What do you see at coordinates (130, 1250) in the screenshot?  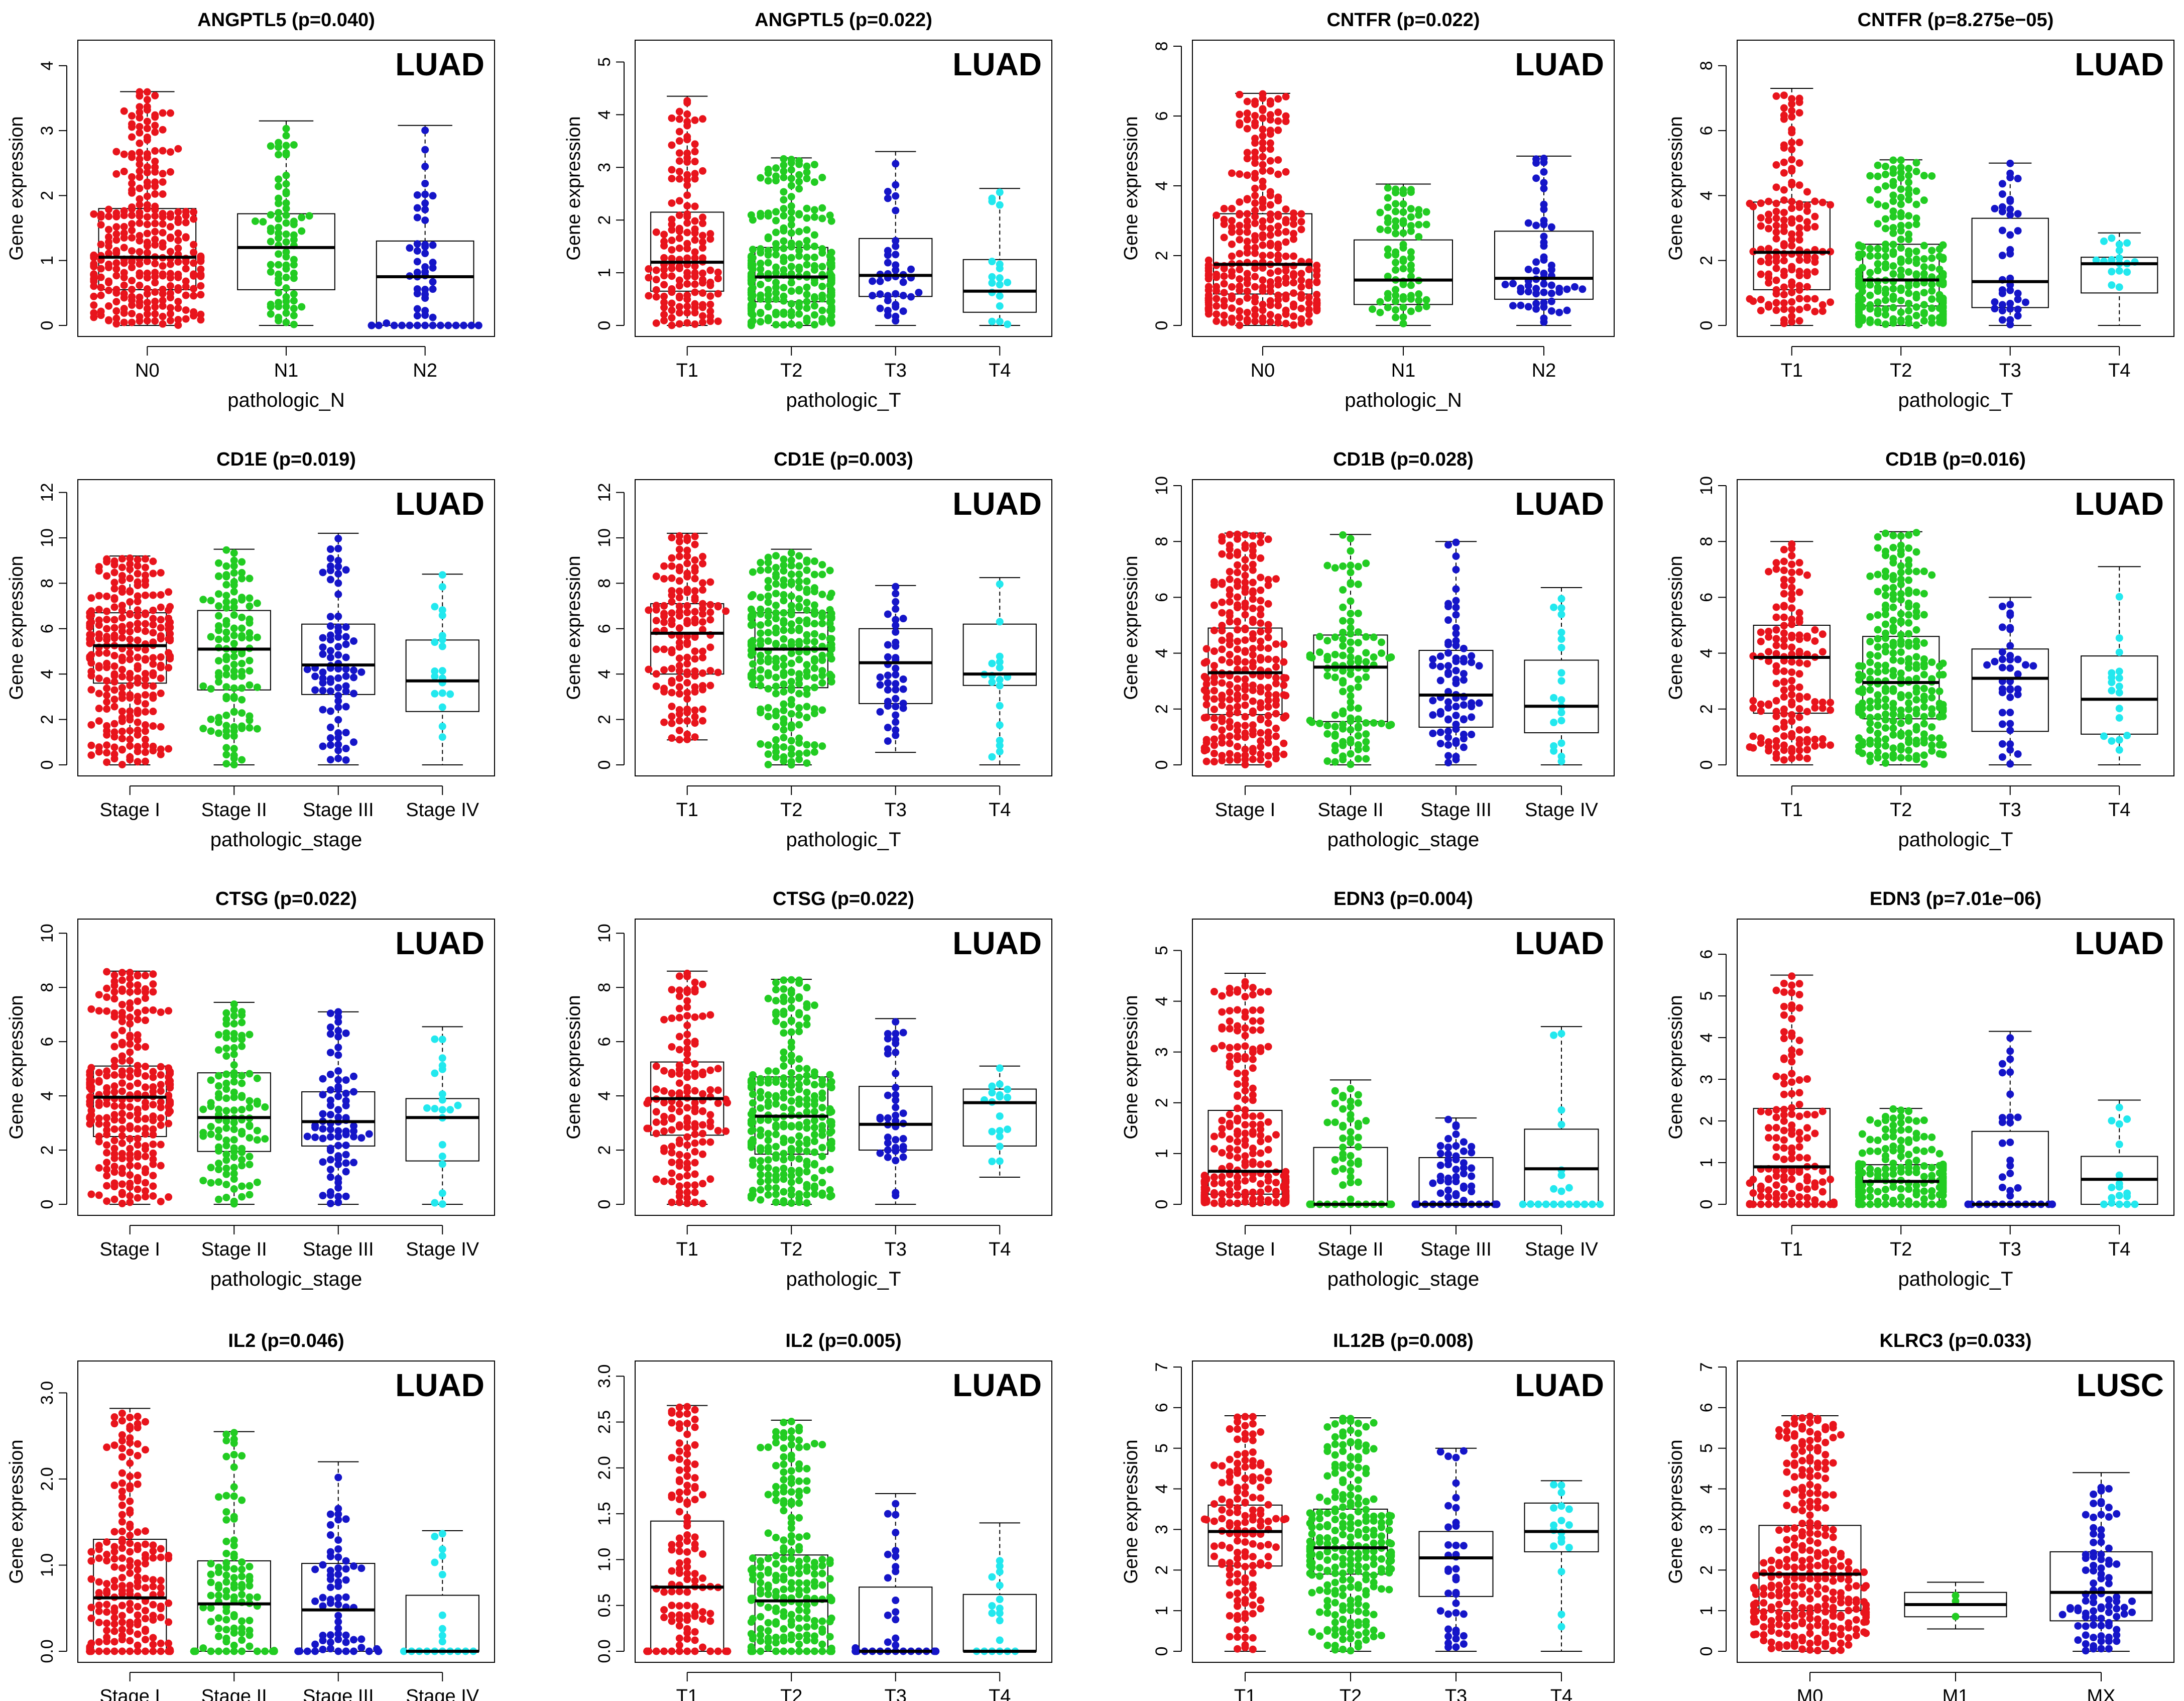 I see `x-tick-label: Stage I` at bounding box center [130, 1250].